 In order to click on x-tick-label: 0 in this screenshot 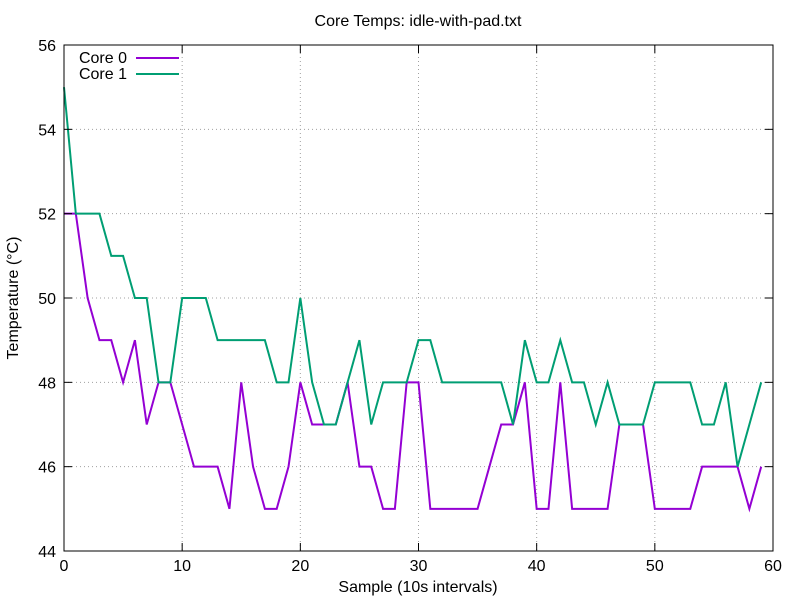, I will do `click(64, 566)`.